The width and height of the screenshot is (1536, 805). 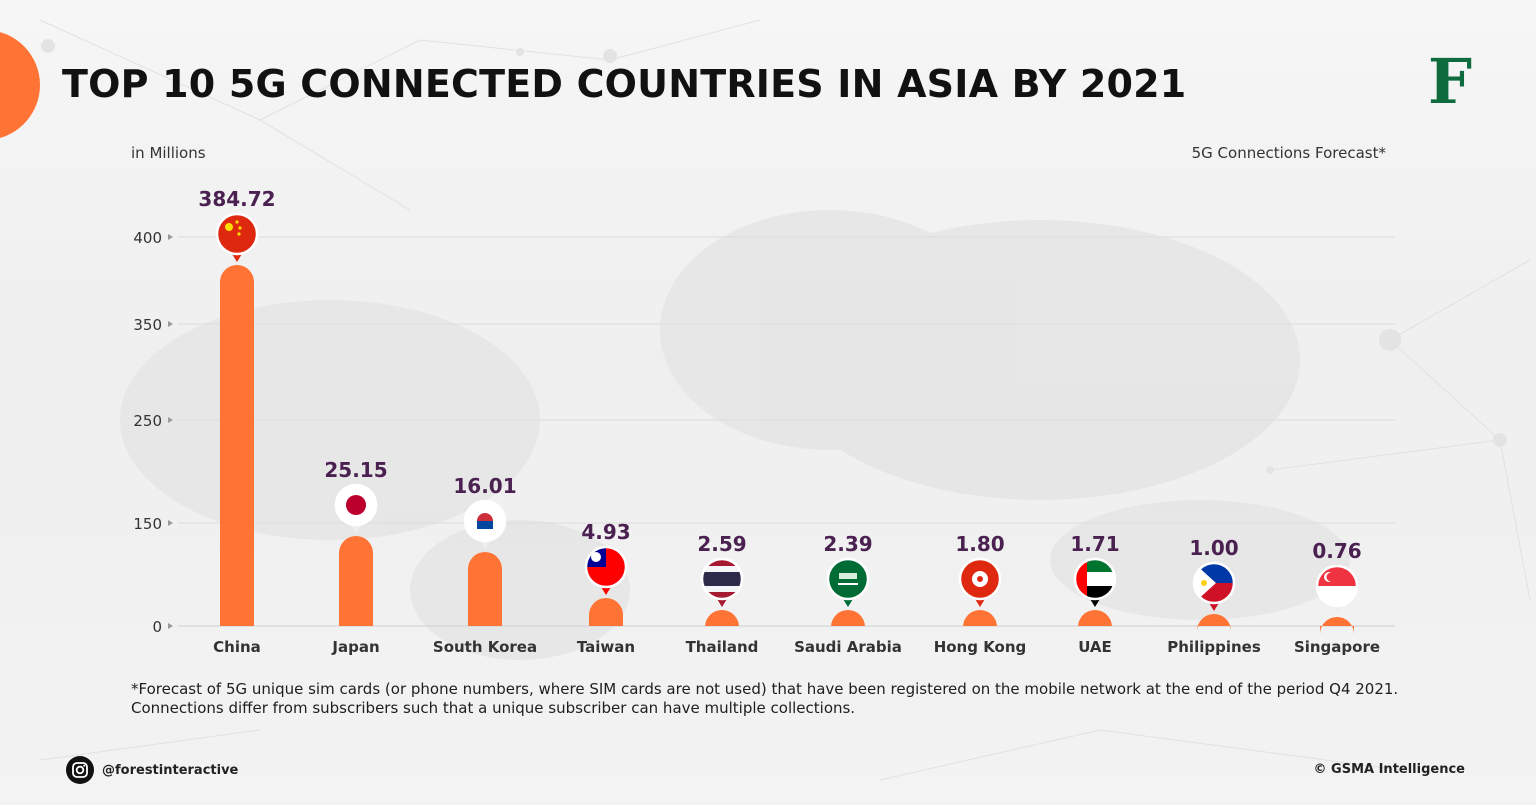 What do you see at coordinates (168, 153) in the screenshot?
I see `y-axis-unit-label: in Millions` at bounding box center [168, 153].